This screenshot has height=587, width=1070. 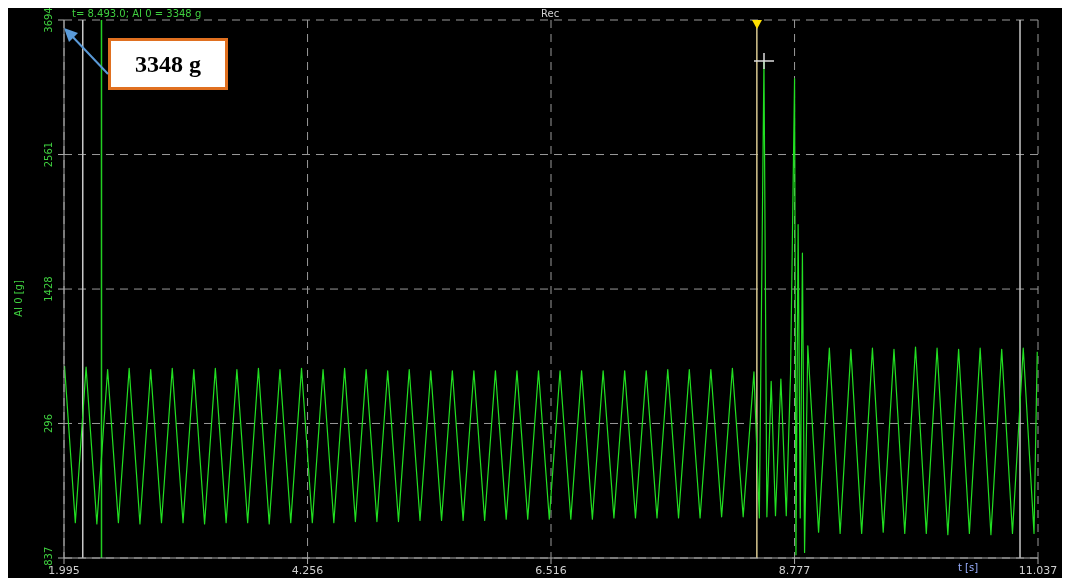 I want to click on x-axis-title: t [s], so click(x=968, y=567).